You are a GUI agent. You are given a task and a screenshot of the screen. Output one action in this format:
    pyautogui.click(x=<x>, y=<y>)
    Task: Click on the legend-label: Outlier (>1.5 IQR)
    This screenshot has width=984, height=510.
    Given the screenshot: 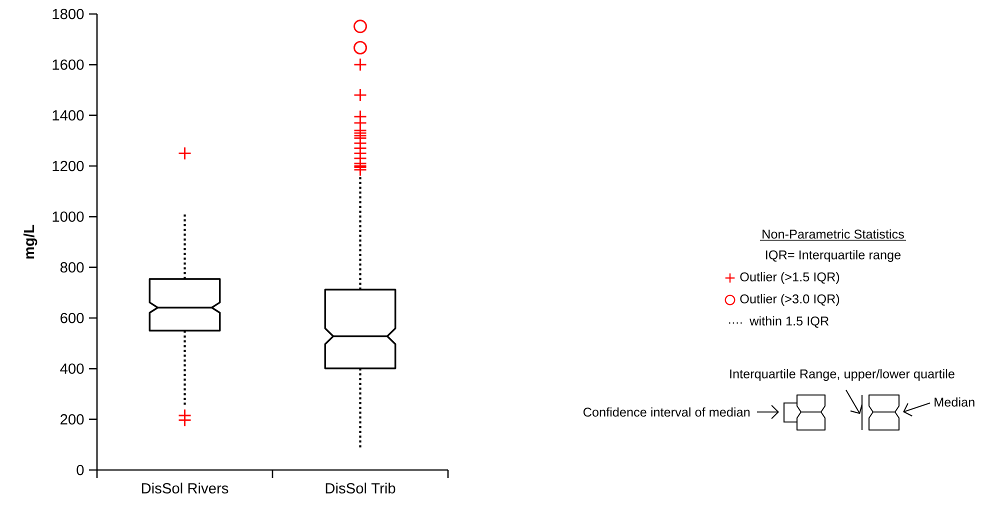 What is the action you would take?
    pyautogui.click(x=790, y=278)
    